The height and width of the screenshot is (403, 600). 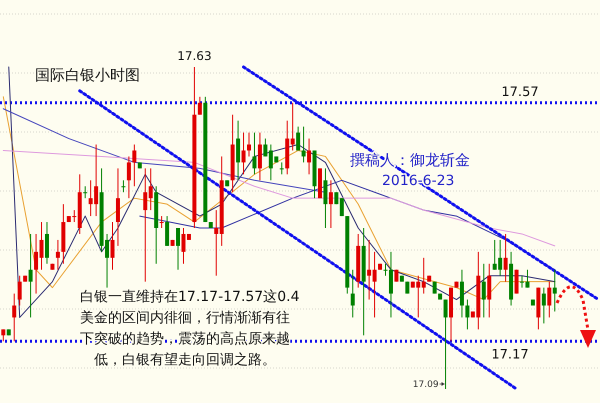 I want to click on ref-line-label: 17.17, so click(x=510, y=354).